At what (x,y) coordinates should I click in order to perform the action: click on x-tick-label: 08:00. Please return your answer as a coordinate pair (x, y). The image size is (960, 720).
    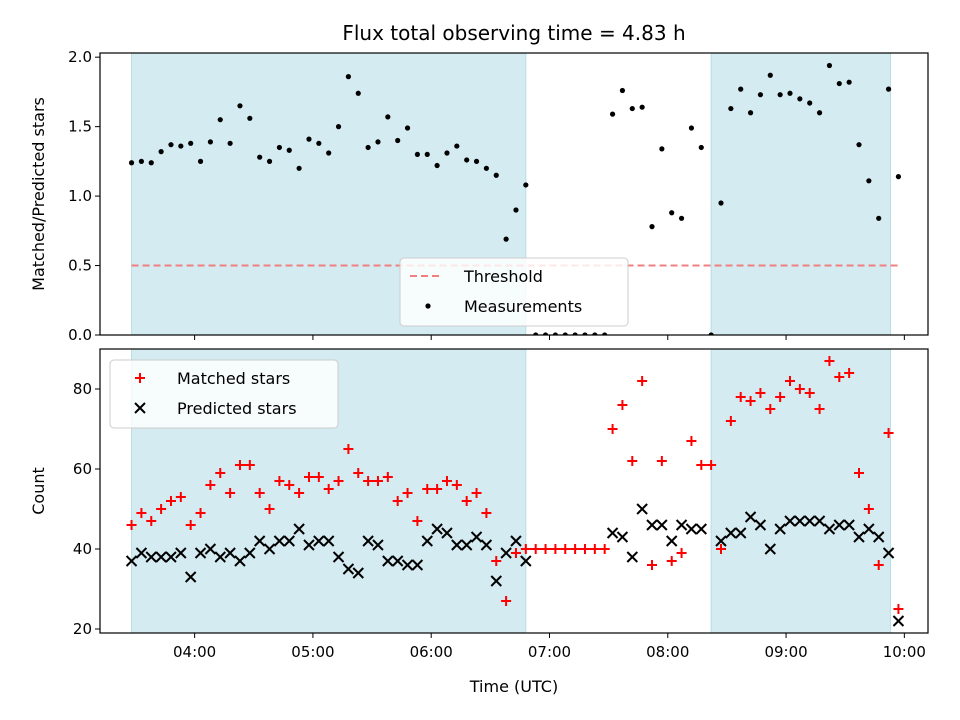
    Looking at the image, I should click on (667, 652).